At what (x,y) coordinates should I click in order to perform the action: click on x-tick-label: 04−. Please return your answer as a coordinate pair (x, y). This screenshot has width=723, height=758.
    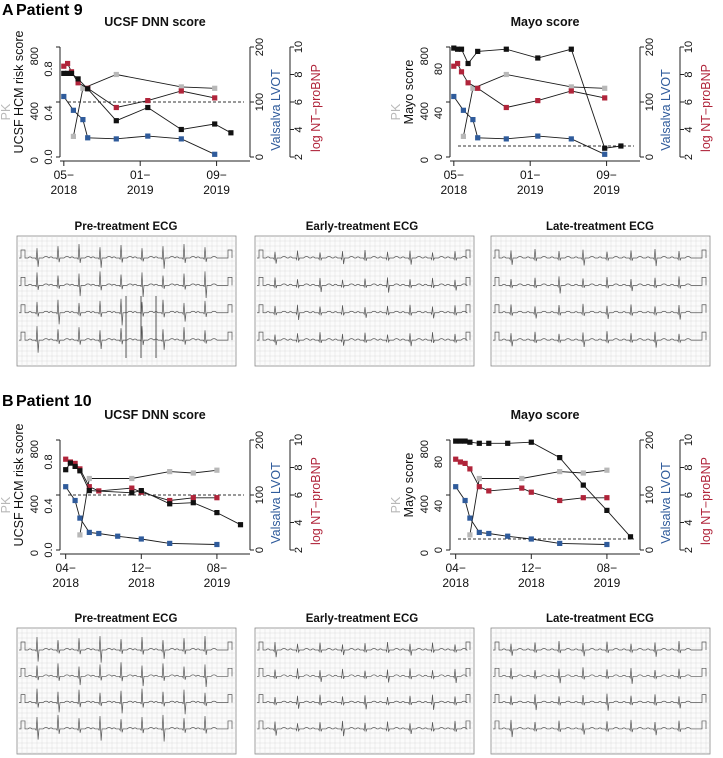
    Looking at the image, I should click on (455, 568).